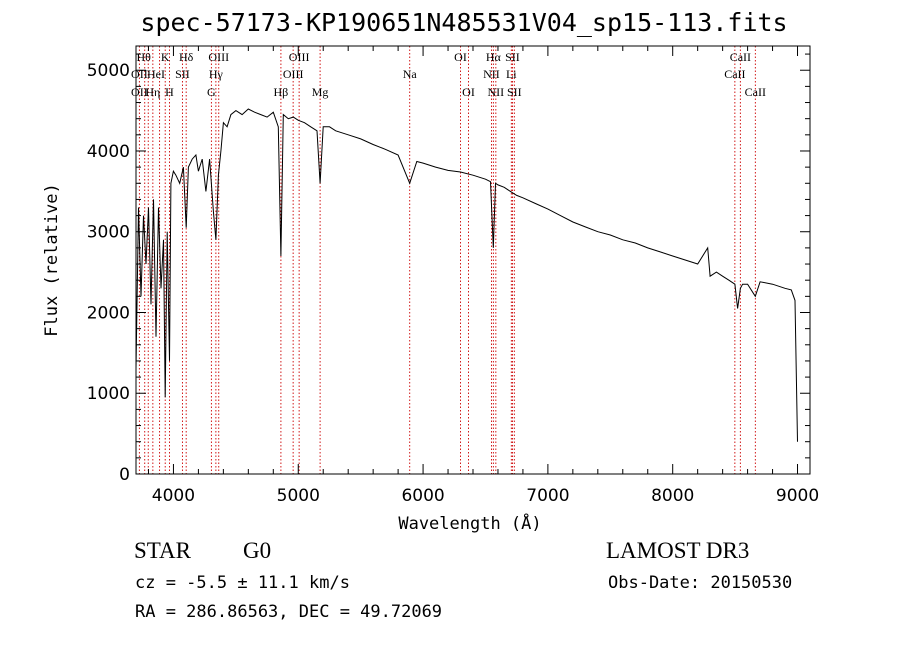  What do you see at coordinates (298, 496) in the screenshot?
I see `x-tick-label: 5000` at bounding box center [298, 496].